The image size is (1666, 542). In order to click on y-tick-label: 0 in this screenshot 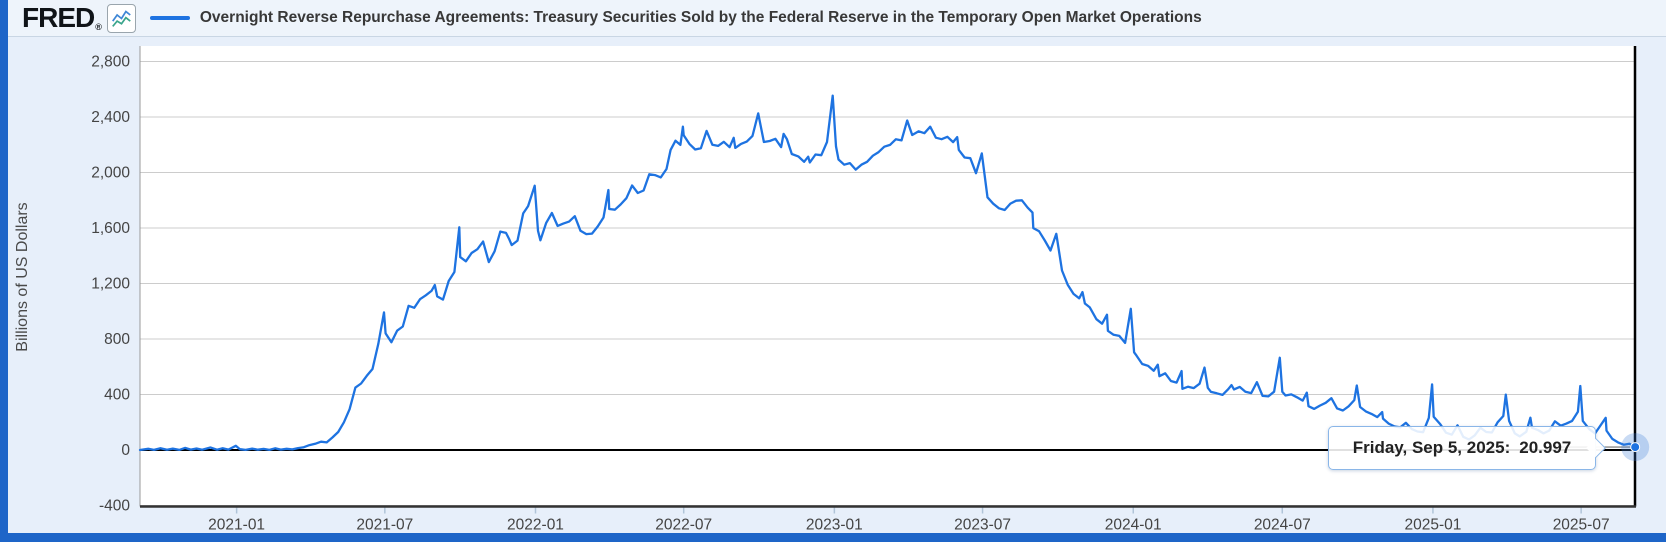, I will do `click(125, 450)`.